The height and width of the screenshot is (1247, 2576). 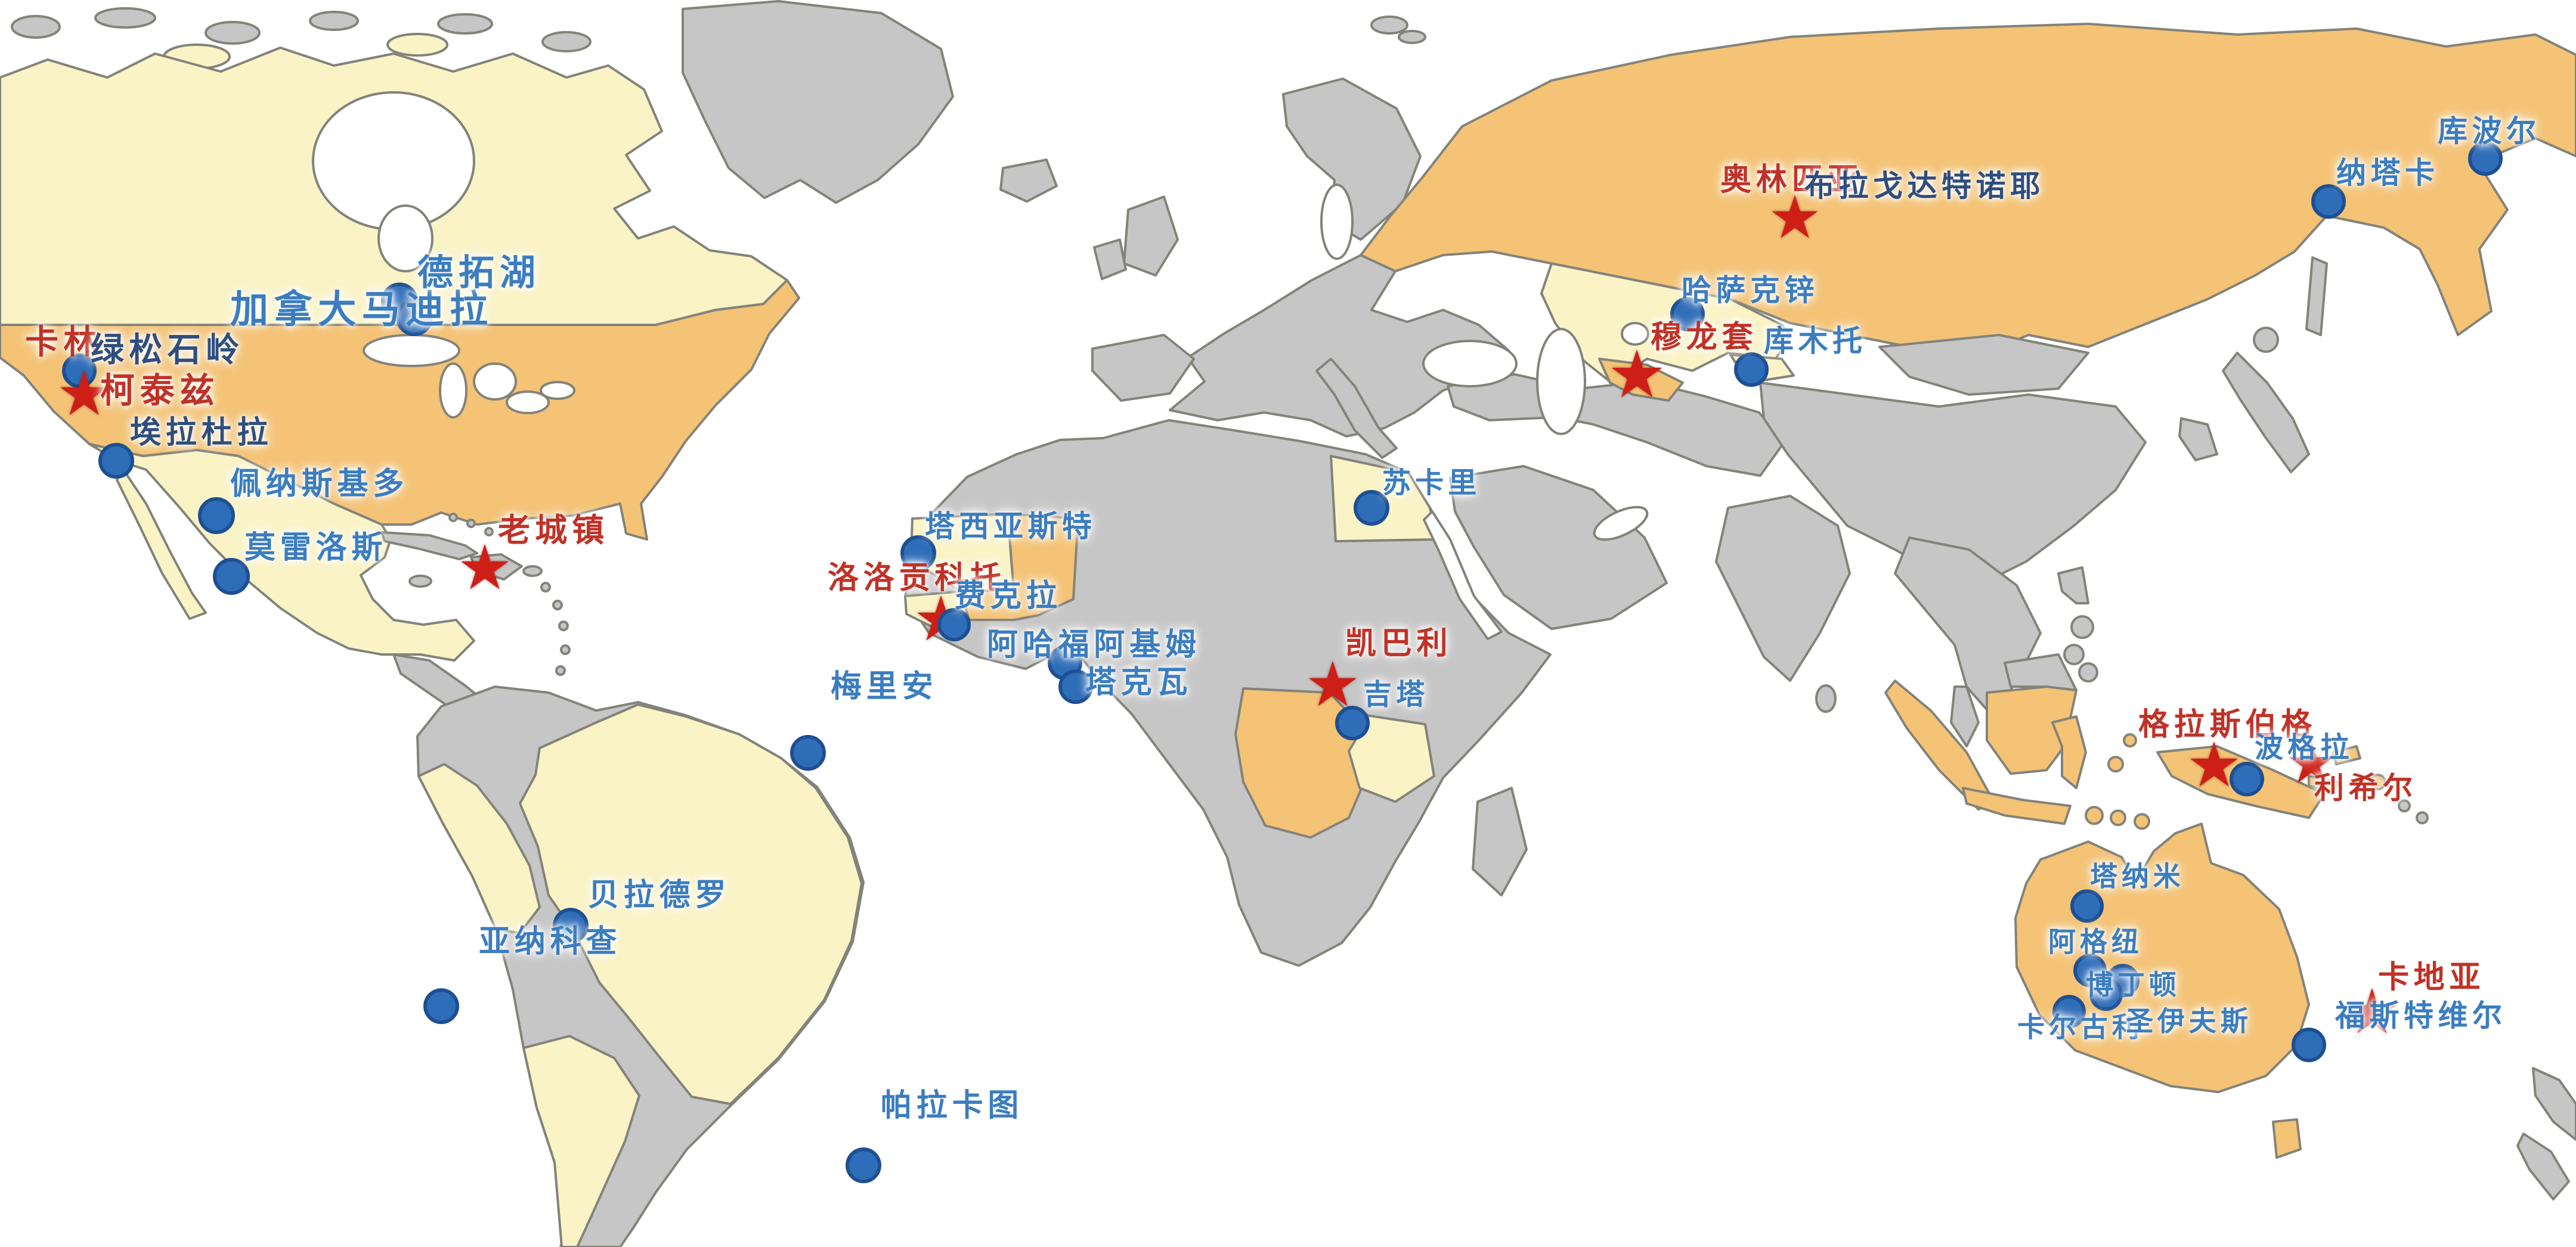 What do you see at coordinates (1337, 222) in the screenshot?
I see `baltic-sea` at bounding box center [1337, 222].